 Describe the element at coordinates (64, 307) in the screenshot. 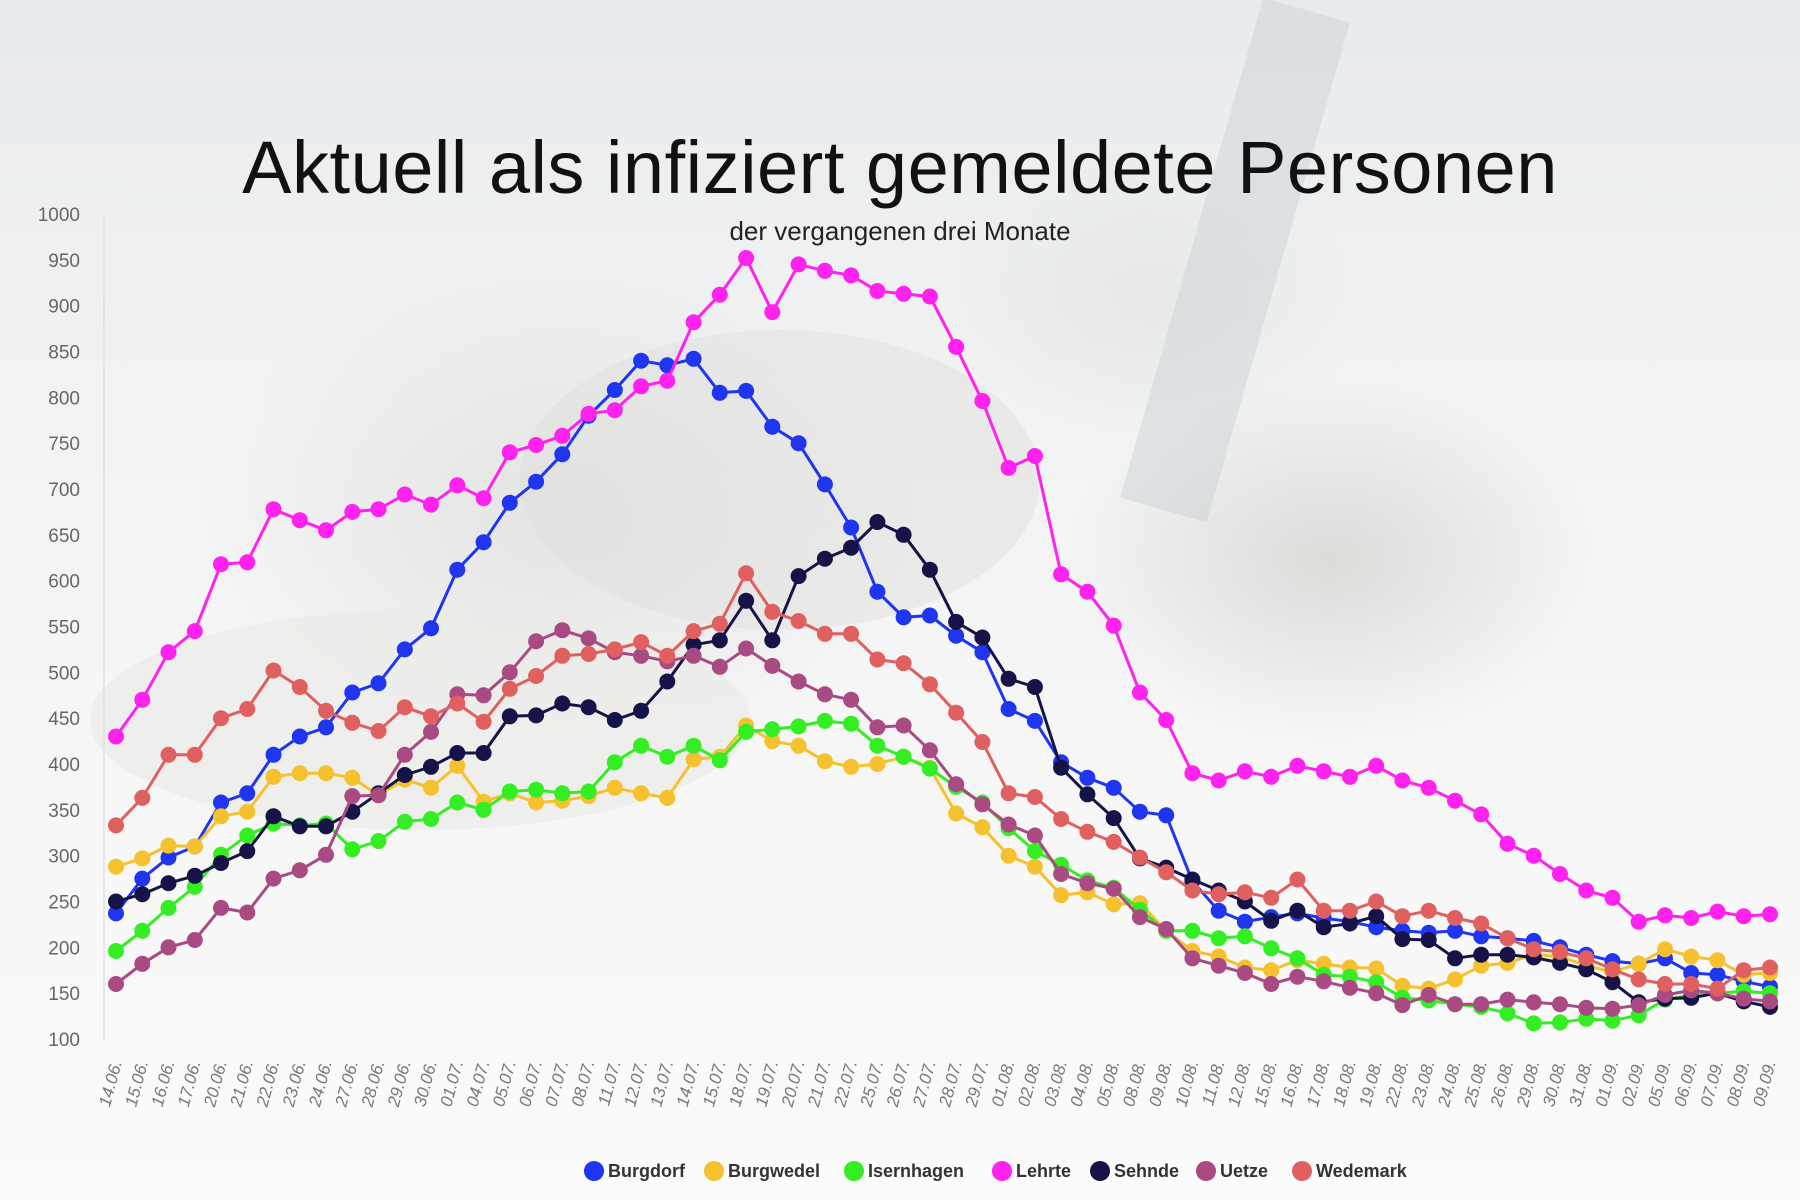

I see `y-tick-label: 900` at that location.